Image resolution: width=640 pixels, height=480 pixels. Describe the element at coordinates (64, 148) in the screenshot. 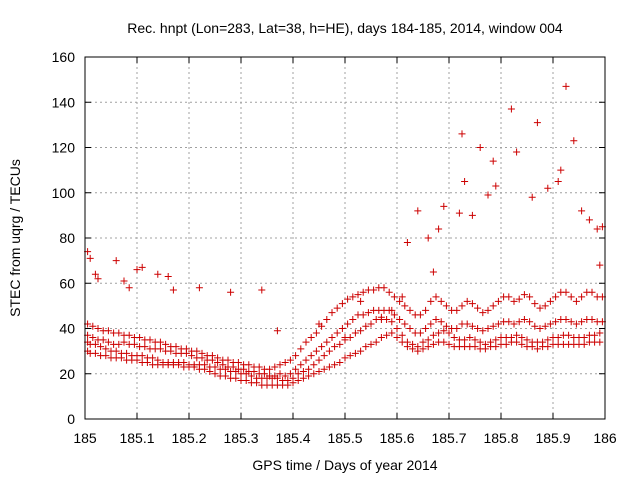

I see `y-tick-label: 120` at that location.